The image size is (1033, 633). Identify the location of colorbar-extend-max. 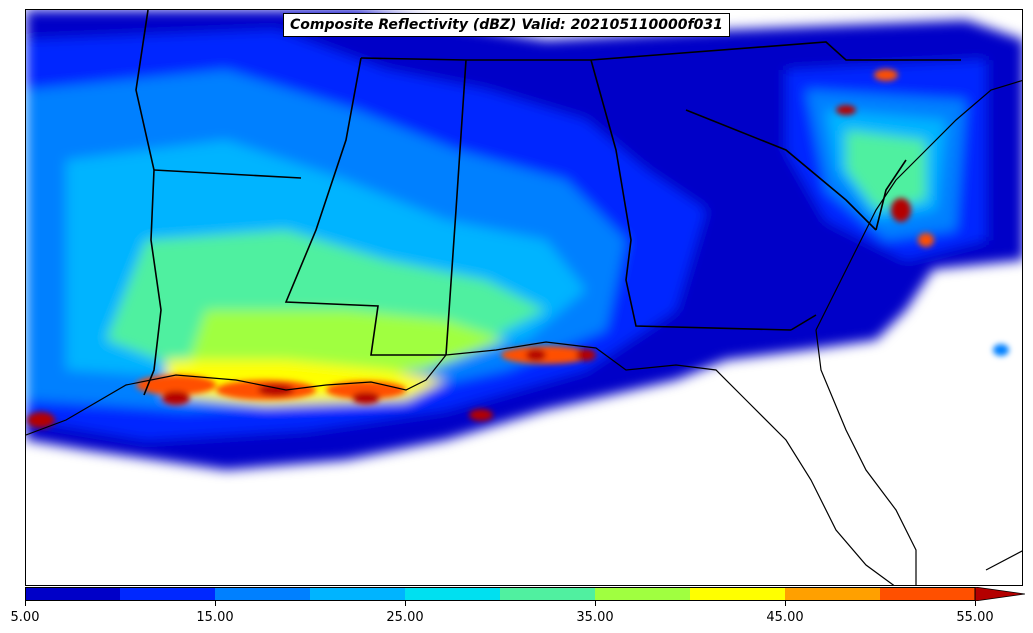
(999, 594).